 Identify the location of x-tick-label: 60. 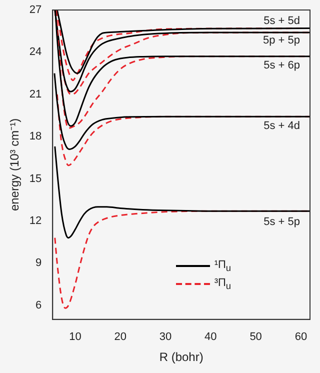
(301, 337).